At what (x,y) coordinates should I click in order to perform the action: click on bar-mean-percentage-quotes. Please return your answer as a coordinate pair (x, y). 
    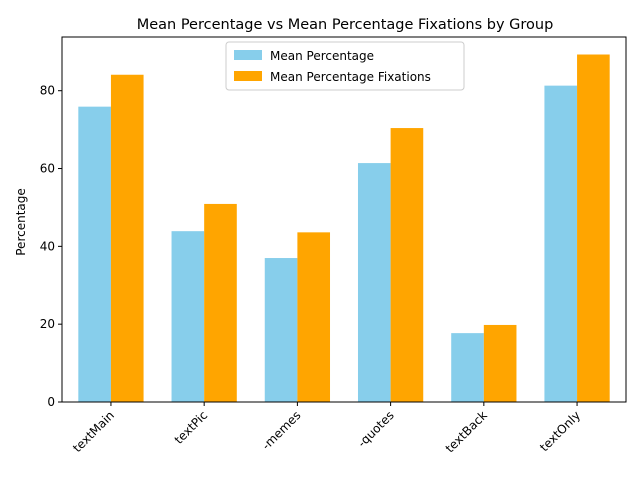
    Looking at the image, I should click on (374, 282).